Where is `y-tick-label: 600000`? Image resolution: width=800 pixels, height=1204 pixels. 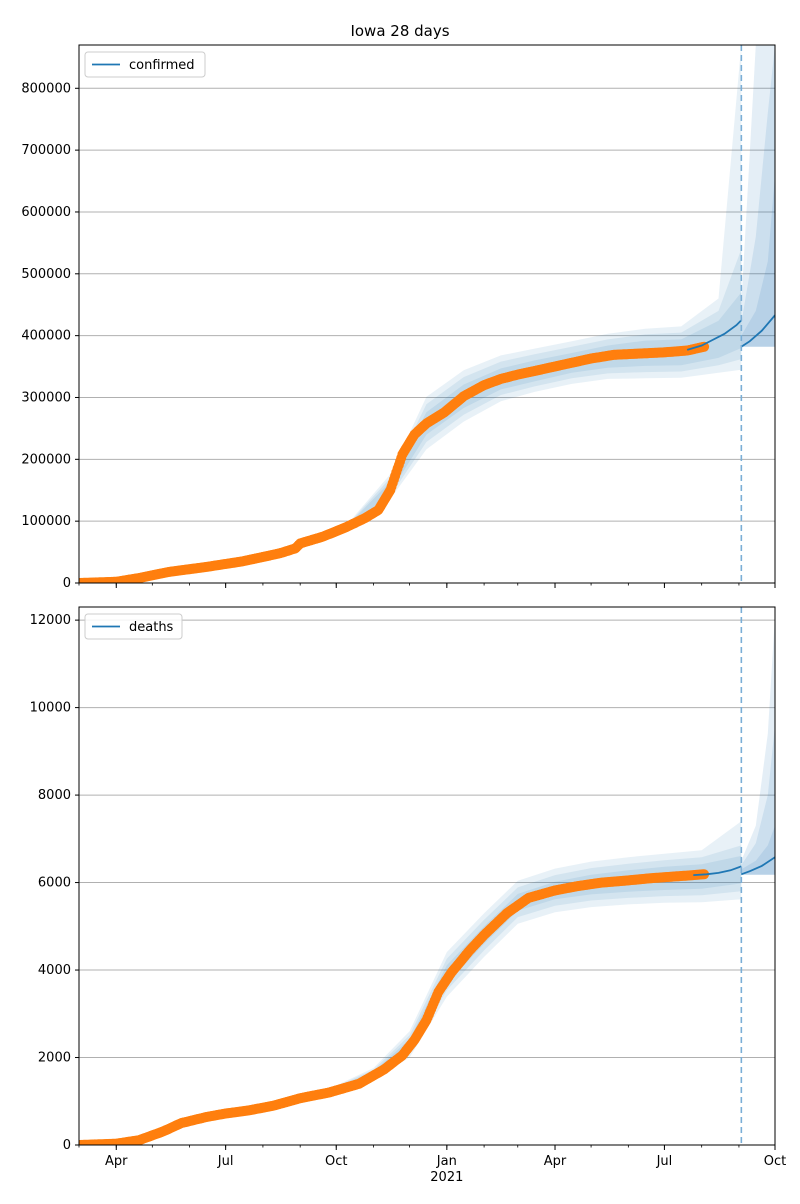 y-tick-label: 600000 is located at coordinates (46, 212).